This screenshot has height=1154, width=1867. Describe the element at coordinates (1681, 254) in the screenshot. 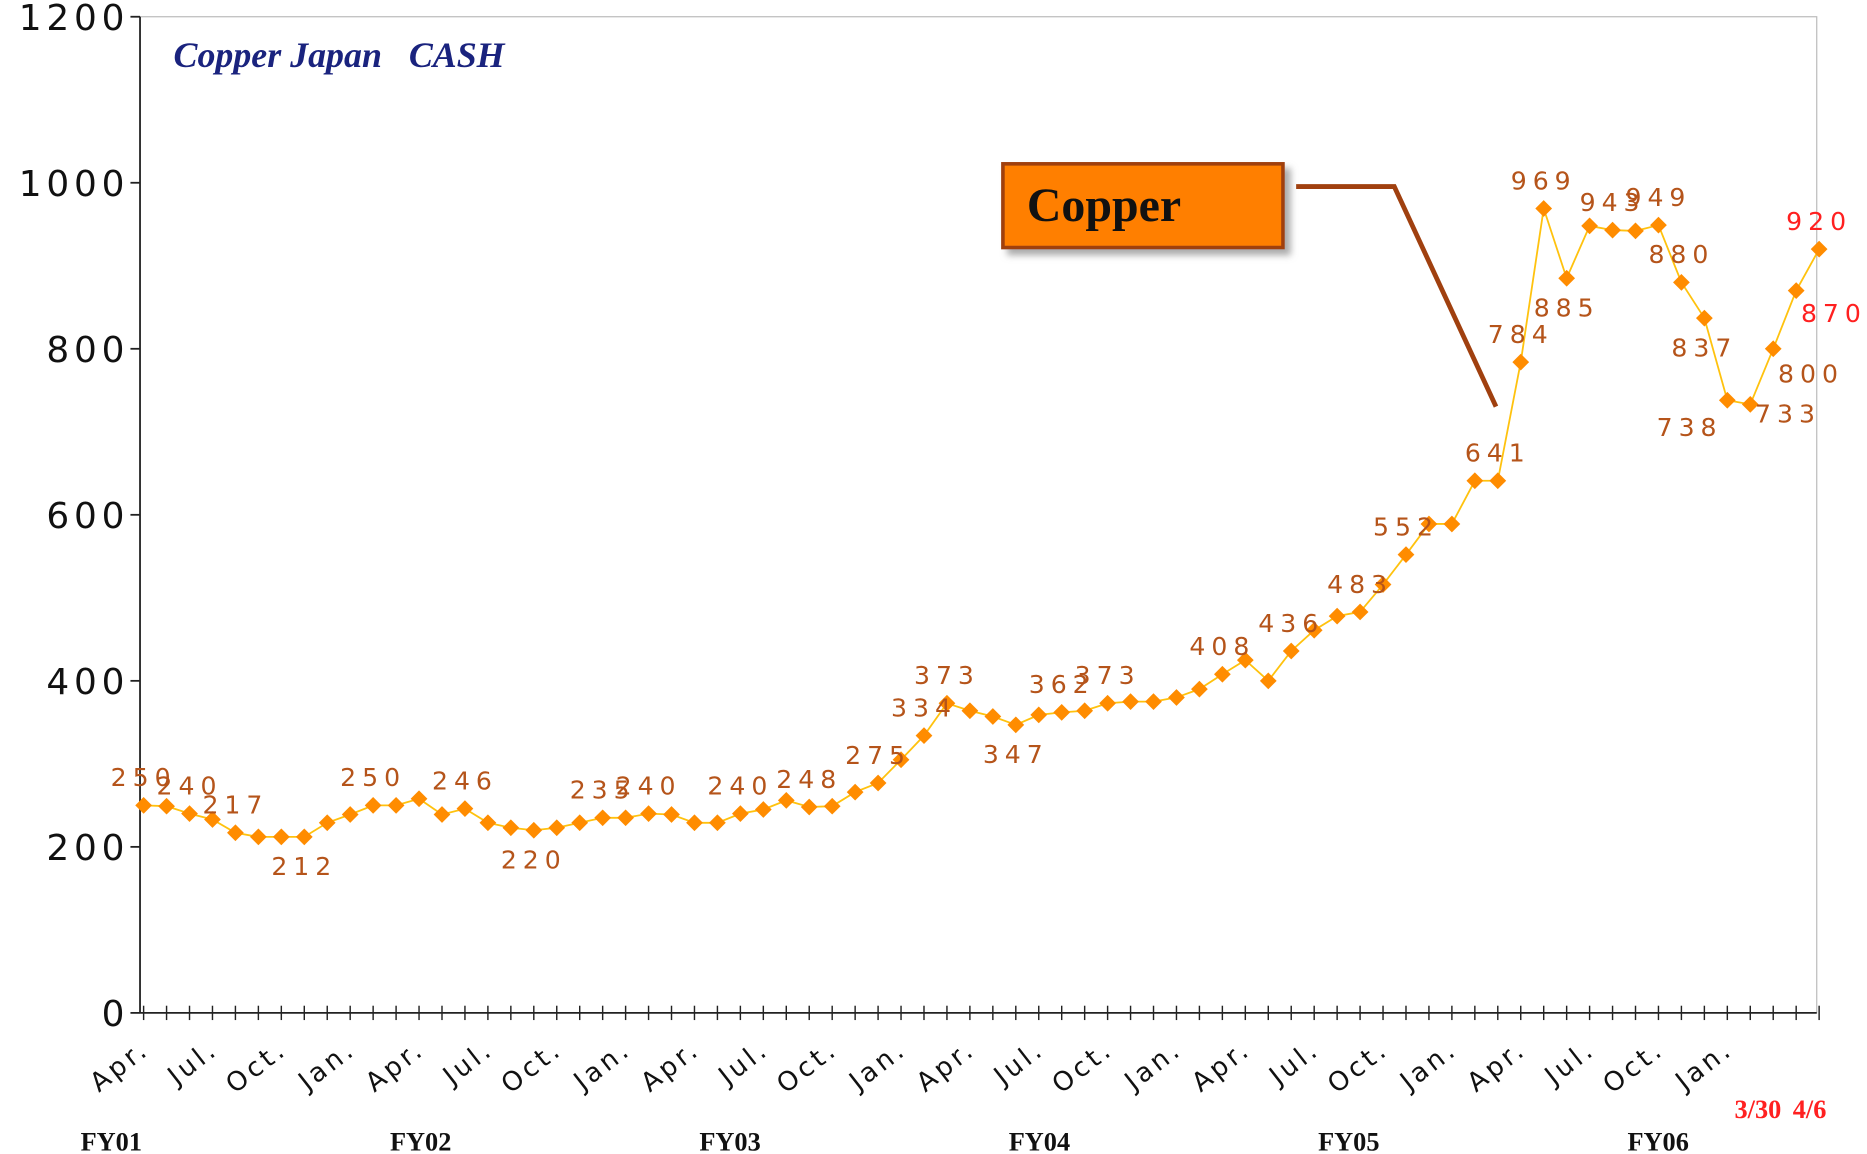

I see `data-label: 880` at that location.